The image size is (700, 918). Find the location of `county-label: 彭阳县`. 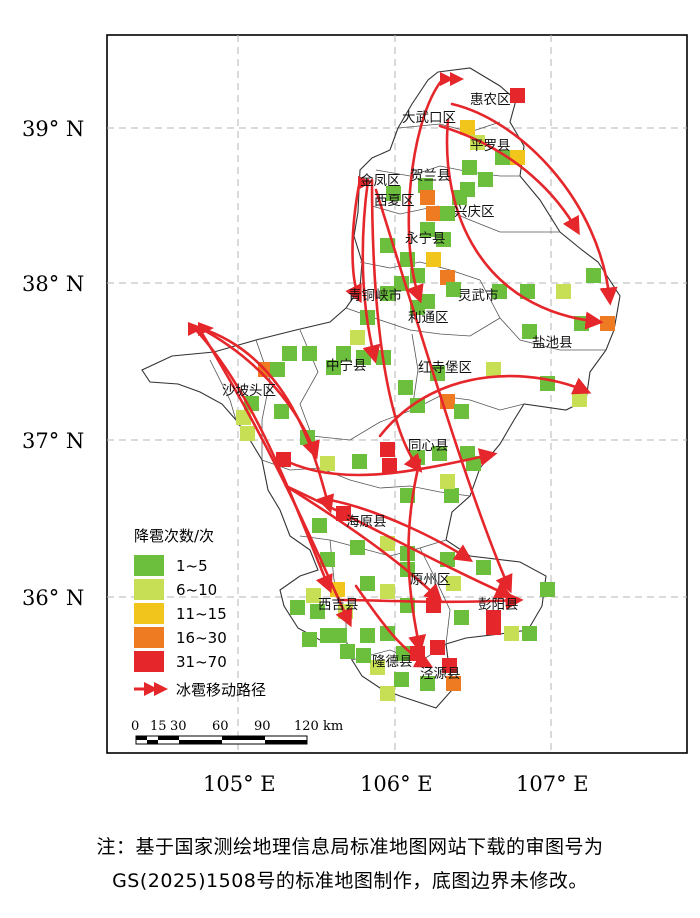

county-label: 彭阳县 is located at coordinates (498, 605).